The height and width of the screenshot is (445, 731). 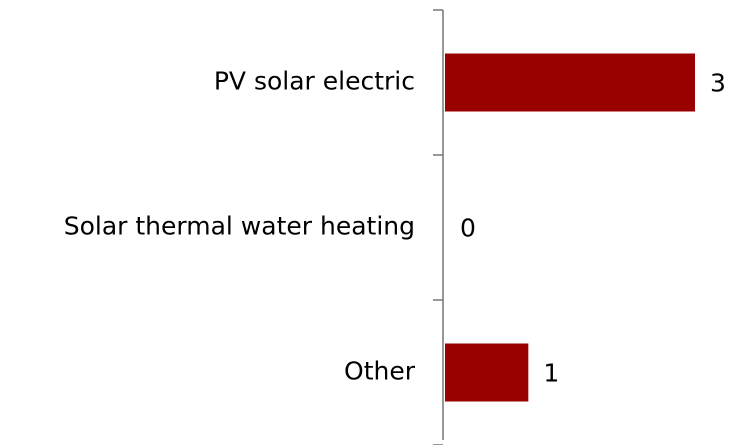 I want to click on category-label: Solar thermal water heating, so click(x=239, y=226).